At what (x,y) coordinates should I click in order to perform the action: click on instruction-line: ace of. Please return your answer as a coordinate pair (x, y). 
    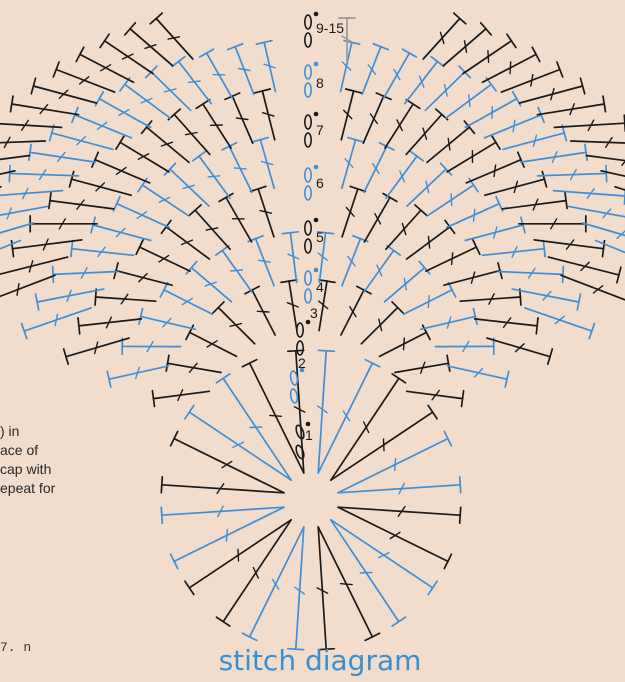
    Looking at the image, I should click on (19, 450).